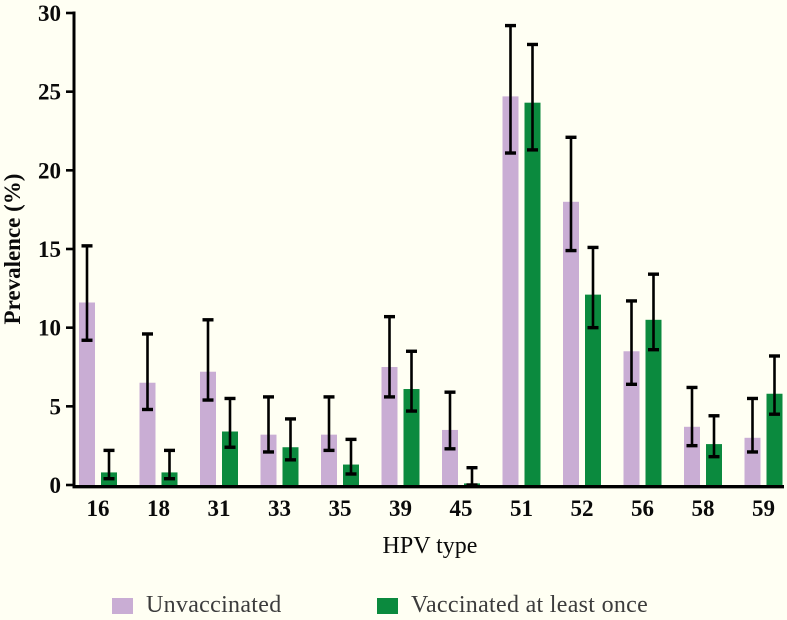 The image size is (787, 620). I want to click on y-tick-label-25: 25, so click(49, 92).